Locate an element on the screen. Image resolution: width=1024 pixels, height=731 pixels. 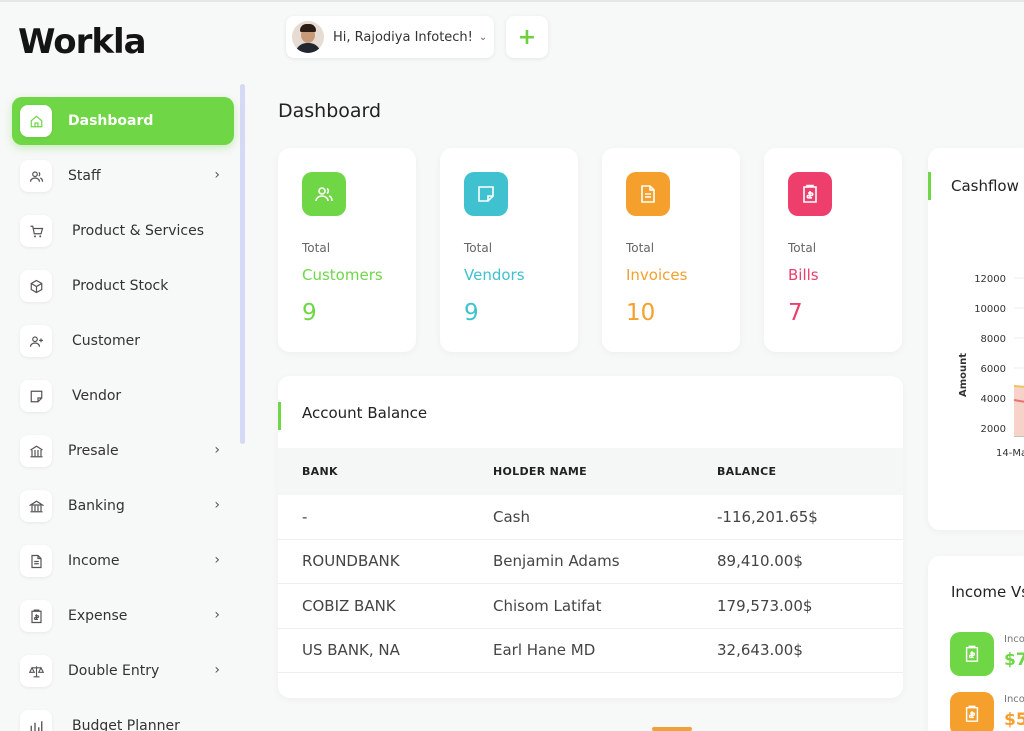
sidebar-item-product-services: Product & Services is located at coordinates (123, 231).